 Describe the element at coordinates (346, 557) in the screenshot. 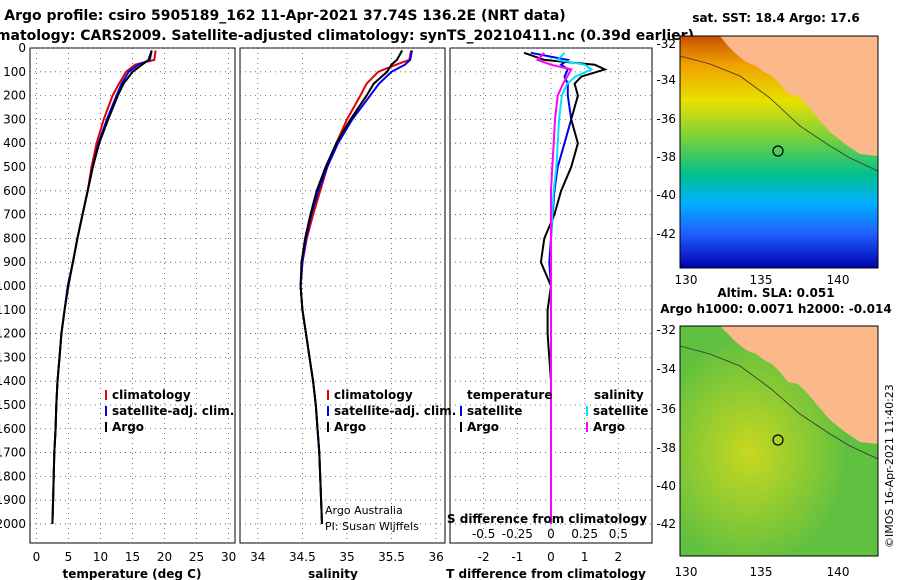

I see `x-tick-label: 35` at that location.